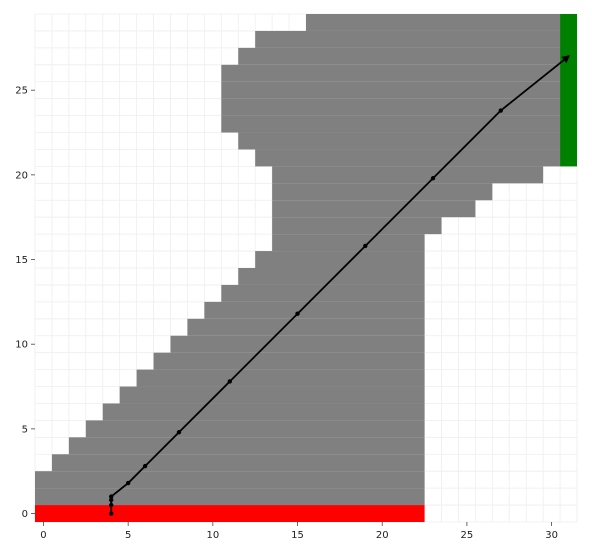 The width and height of the screenshot is (592, 556). What do you see at coordinates (25, 429) in the screenshot?
I see `y-tick-label: 5` at bounding box center [25, 429].